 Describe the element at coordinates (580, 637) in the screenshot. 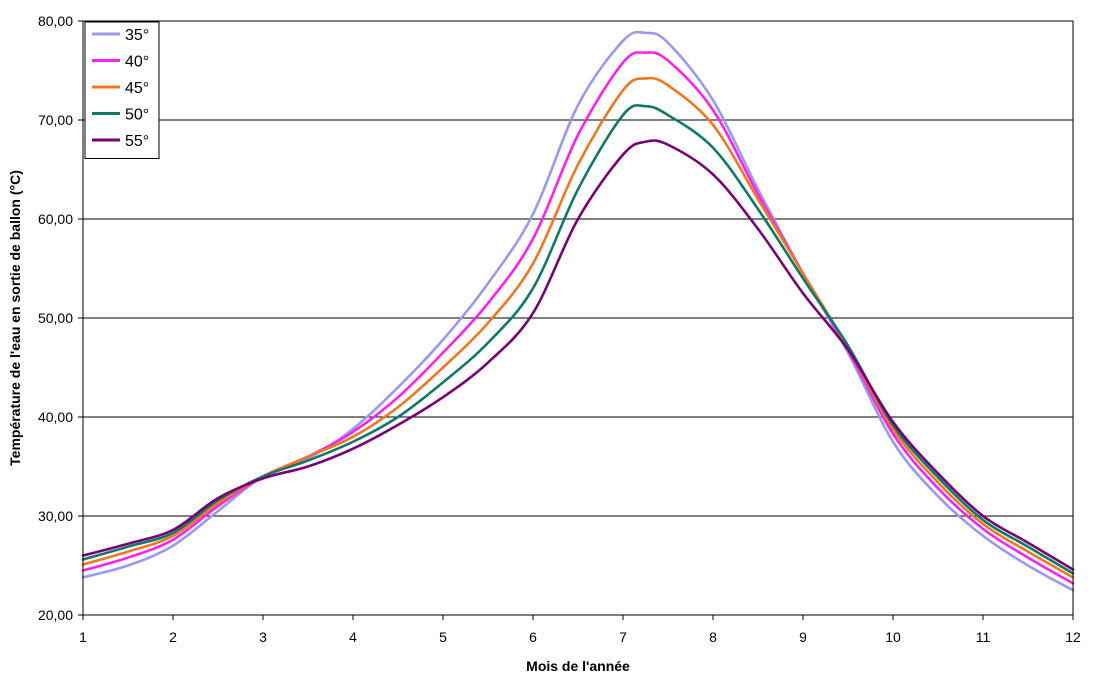

I see `x-tick-labels: 1 2 3 4 5 6 7 8 9 10 11 12` at that location.